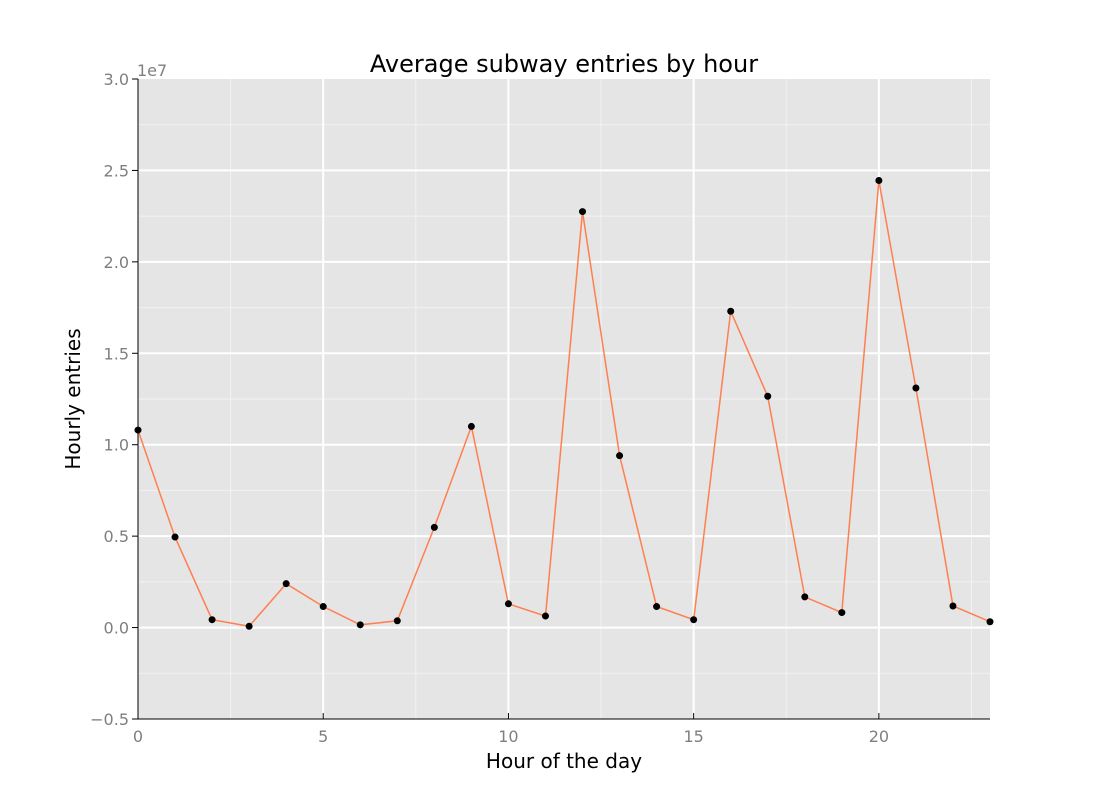 The image size is (1100, 800). What do you see at coordinates (73, 398) in the screenshot?
I see `y-axis-label: Hourly entries` at bounding box center [73, 398].